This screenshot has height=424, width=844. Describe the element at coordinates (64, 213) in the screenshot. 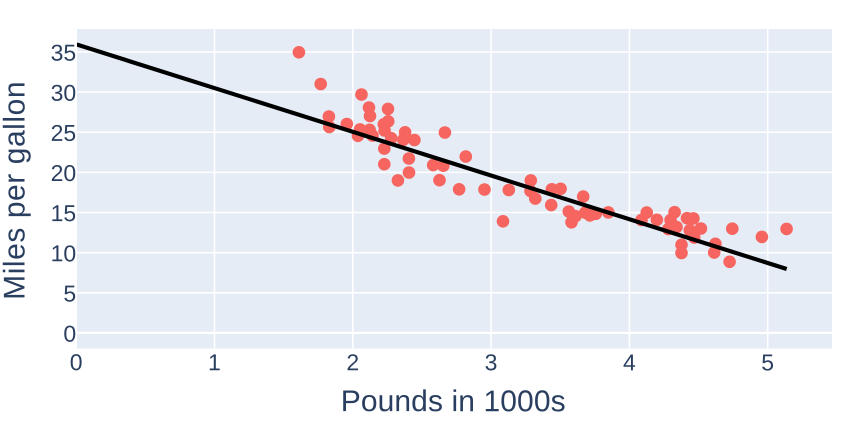

I see `svg-text: 15` at that location.